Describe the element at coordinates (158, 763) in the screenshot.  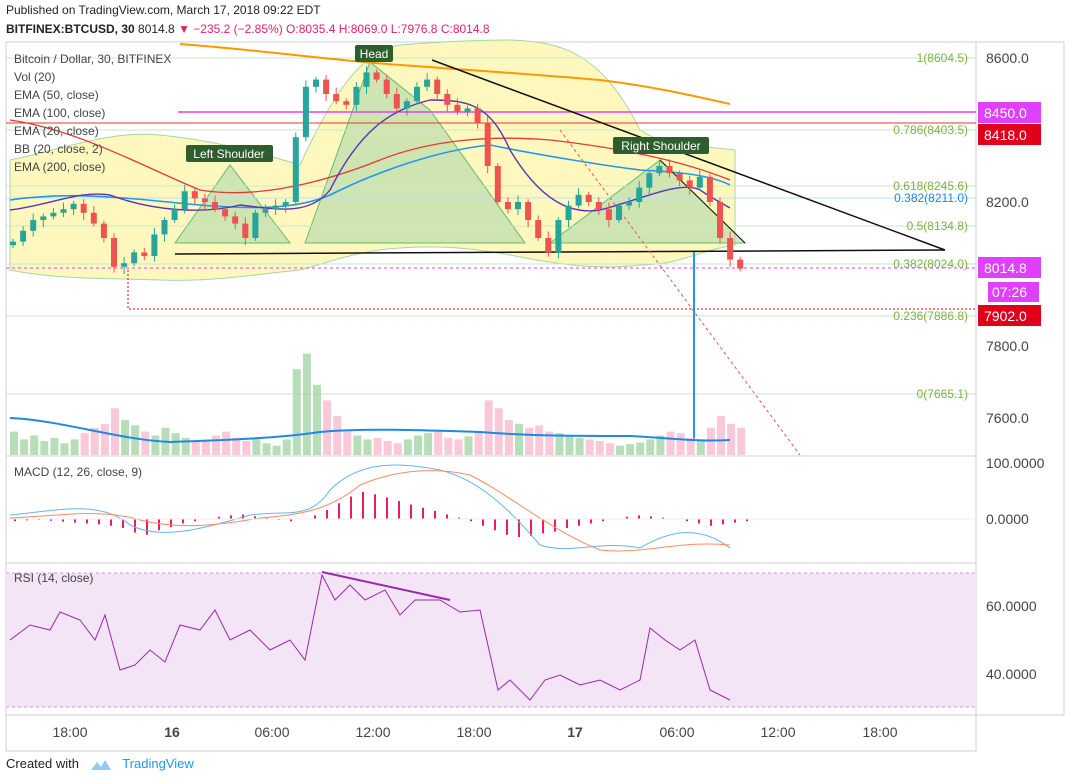
I see `footer-tradingview: TradingView` at that location.